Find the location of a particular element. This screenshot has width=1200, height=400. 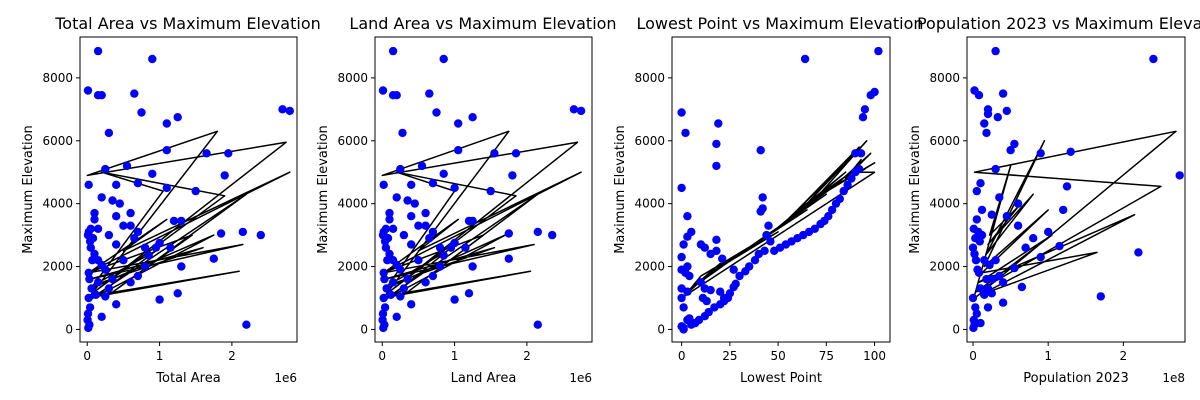

x-axis-multiplier: 1e8 is located at coordinates (1173, 378).